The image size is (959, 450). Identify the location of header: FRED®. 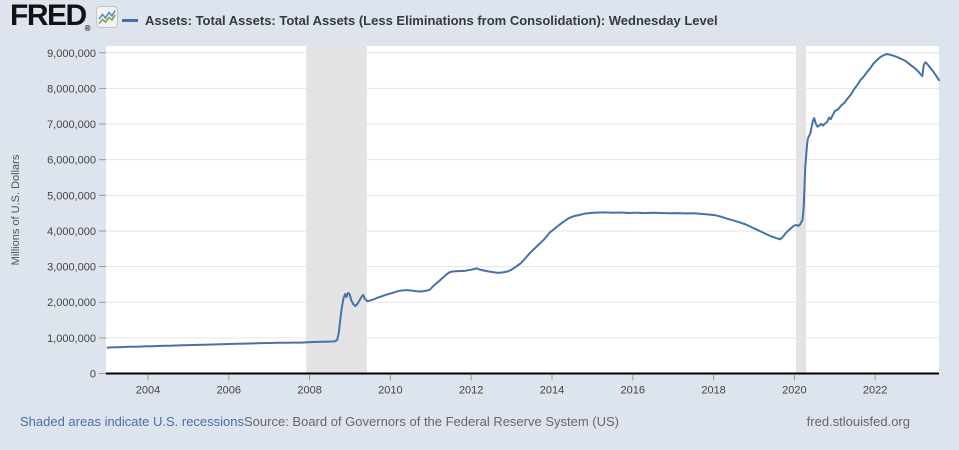
(64, 17).